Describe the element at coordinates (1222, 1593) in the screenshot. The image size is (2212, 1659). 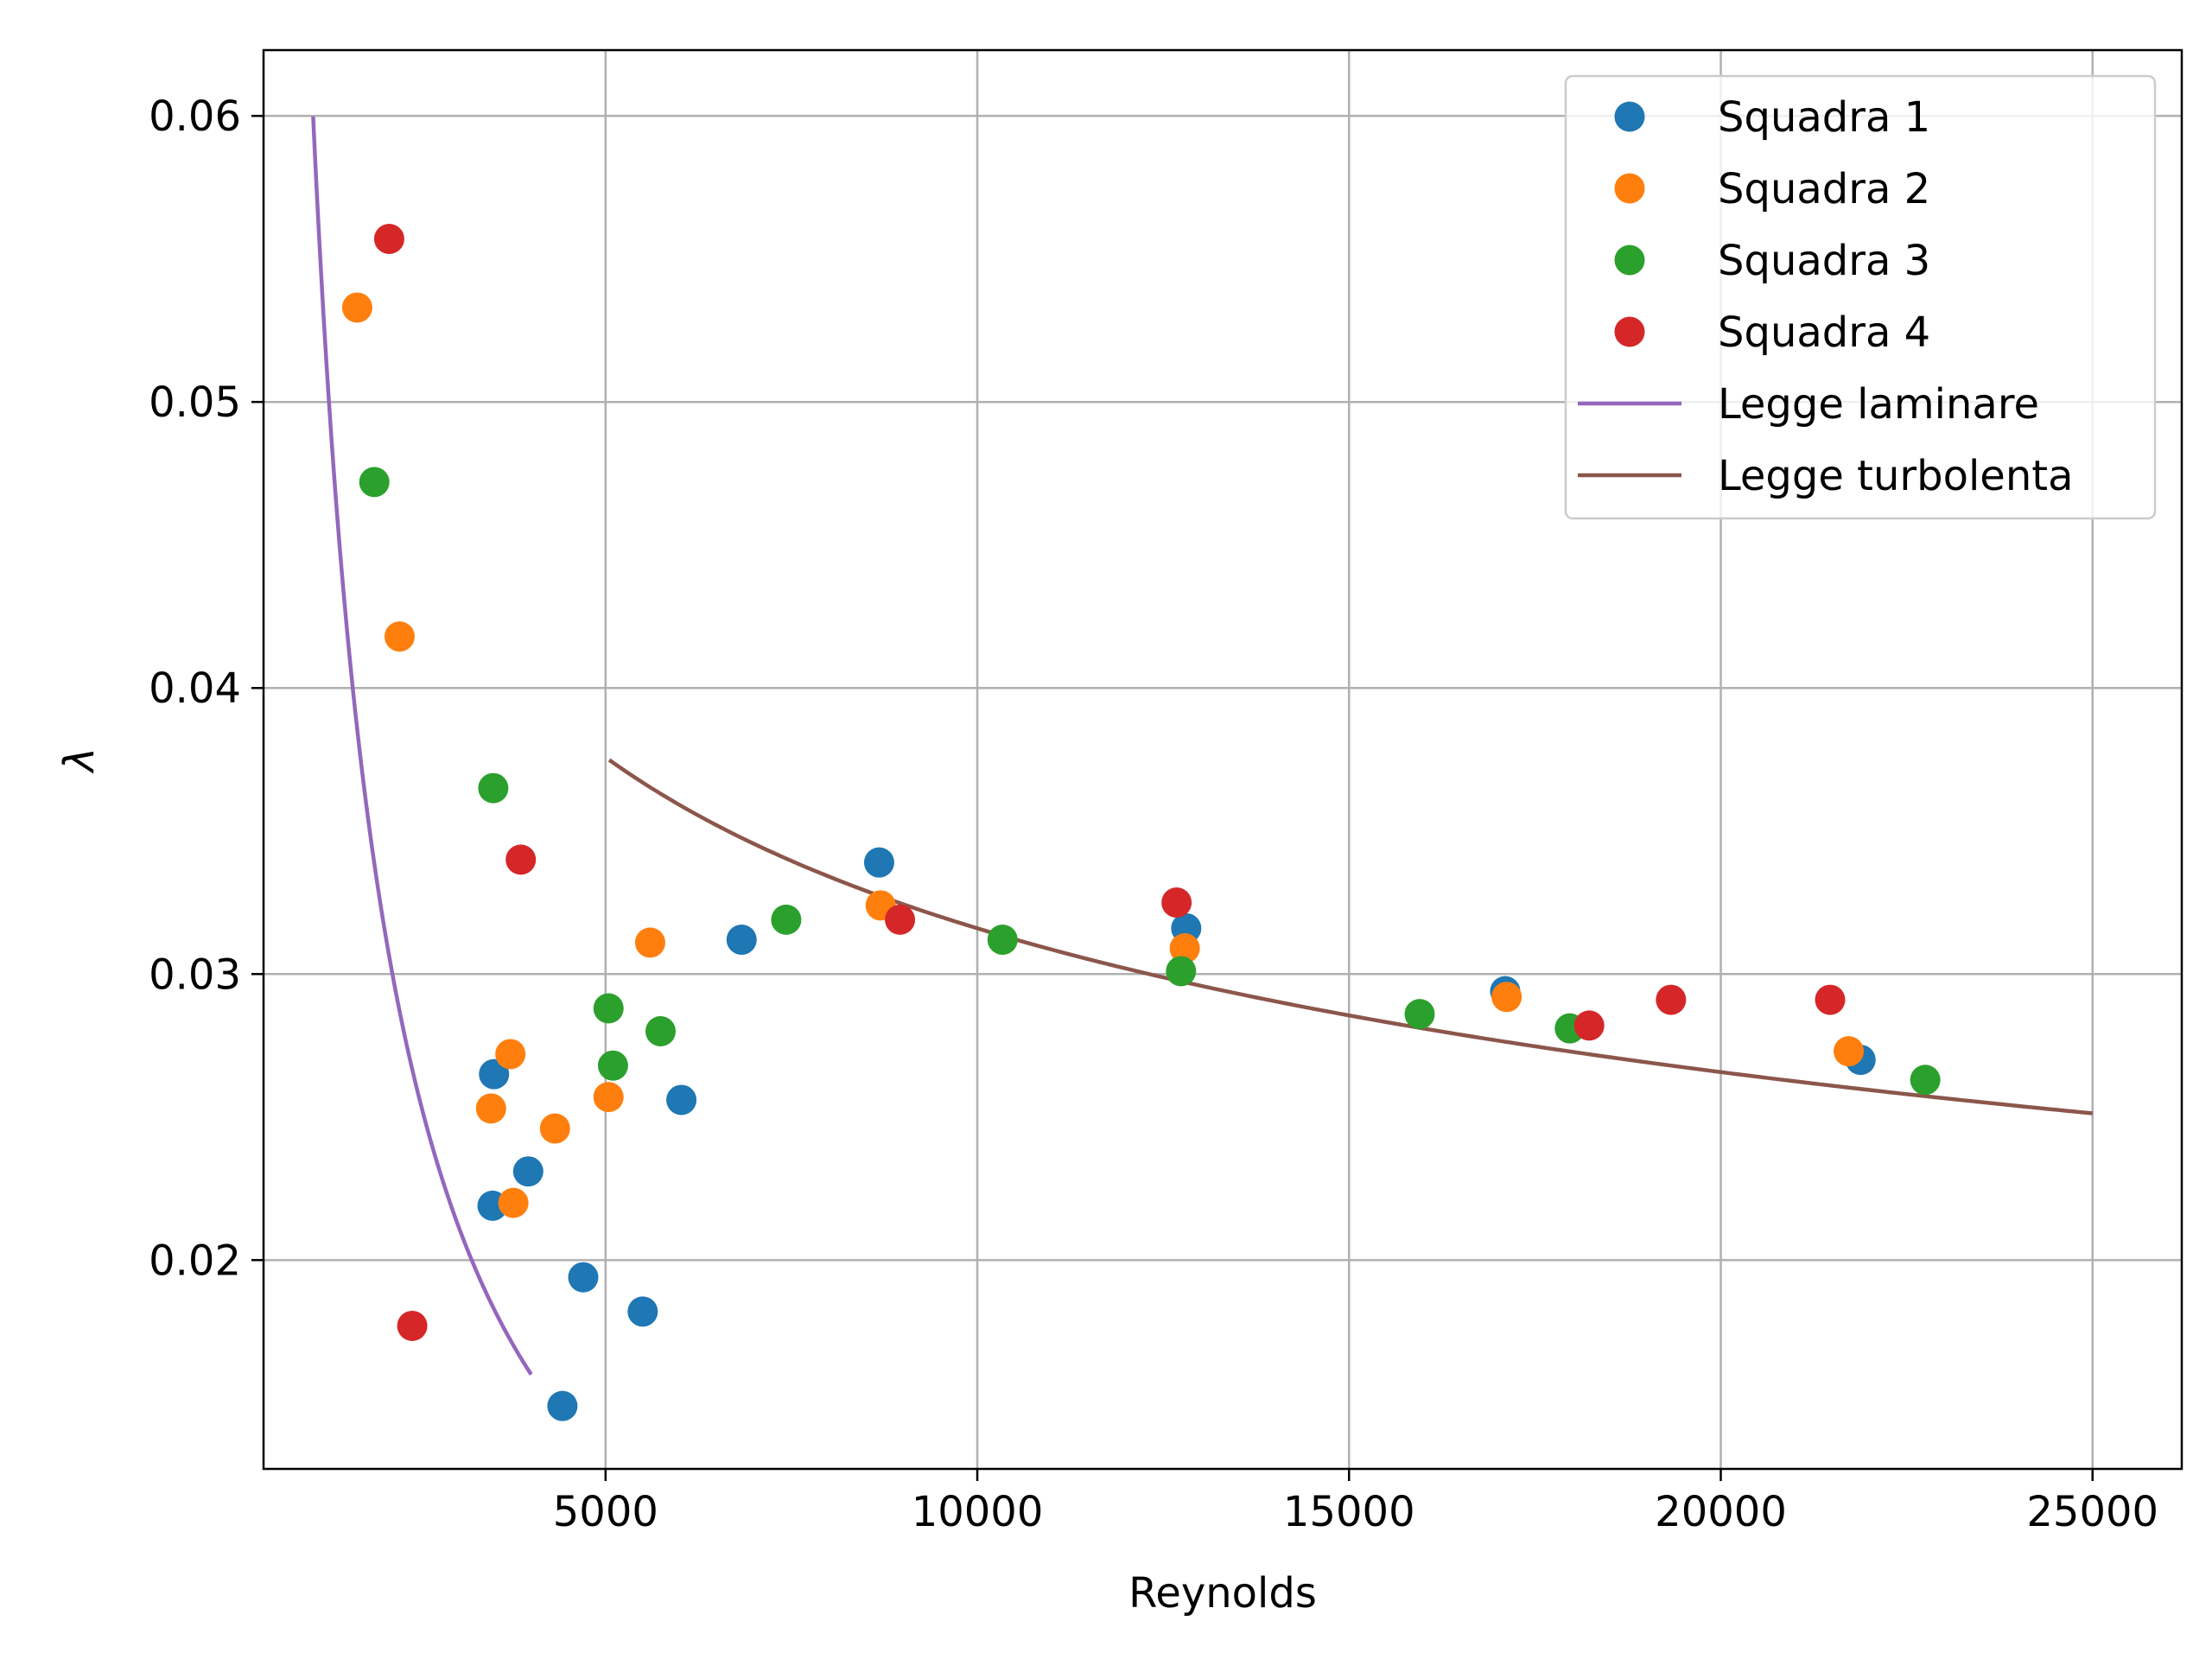
I see `x-axis-label: Reynolds` at that location.